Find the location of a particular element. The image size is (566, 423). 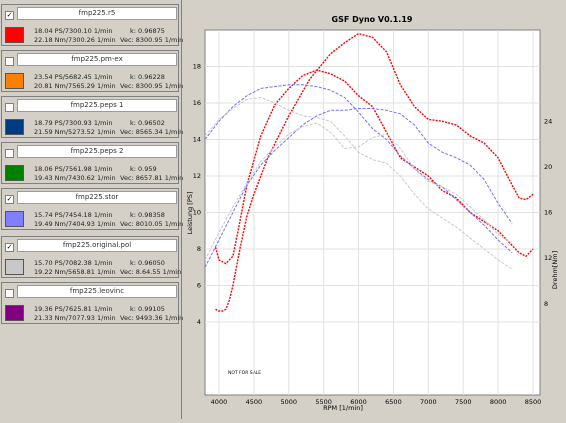

y-tick-label-left: 18 is located at coordinates (197, 67).